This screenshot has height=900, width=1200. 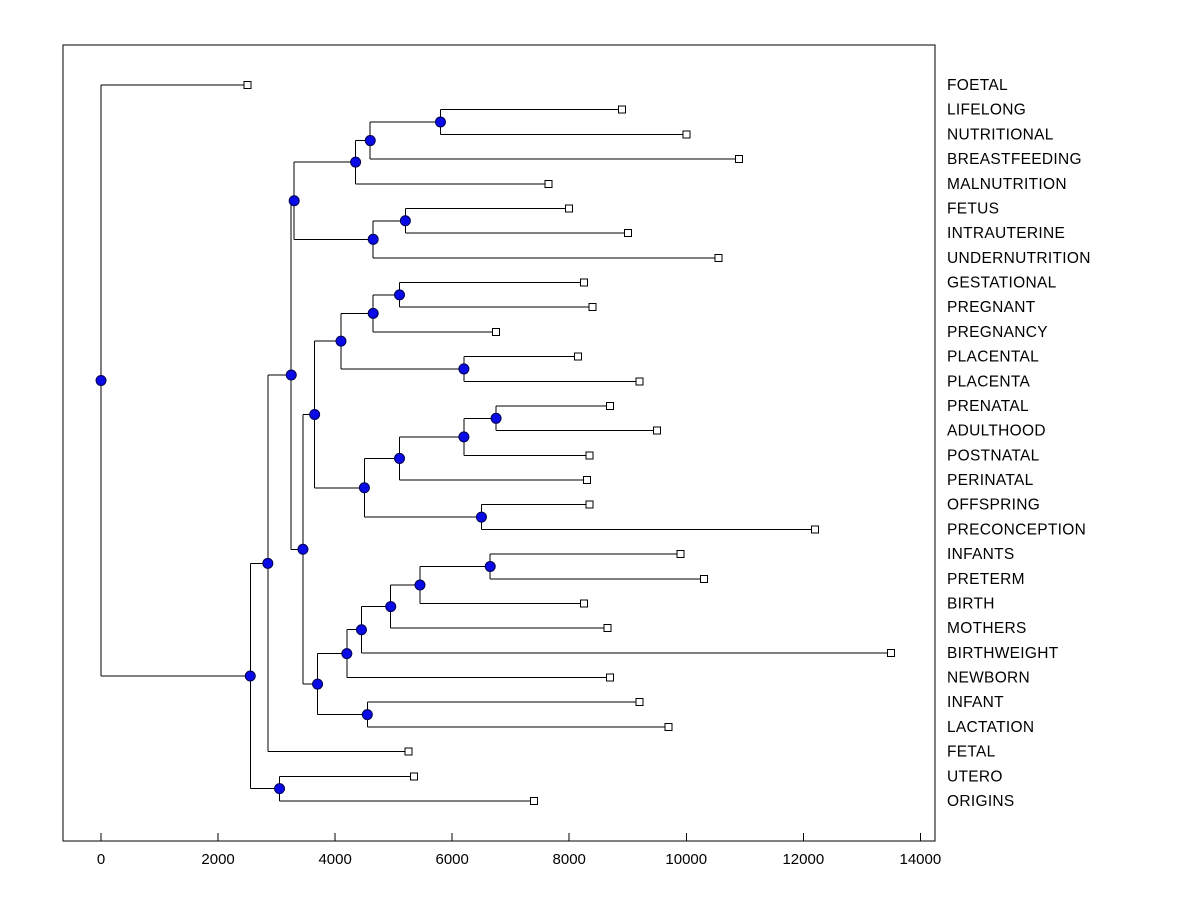 I want to click on leaf-label: PLACENTAL, so click(x=993, y=357).